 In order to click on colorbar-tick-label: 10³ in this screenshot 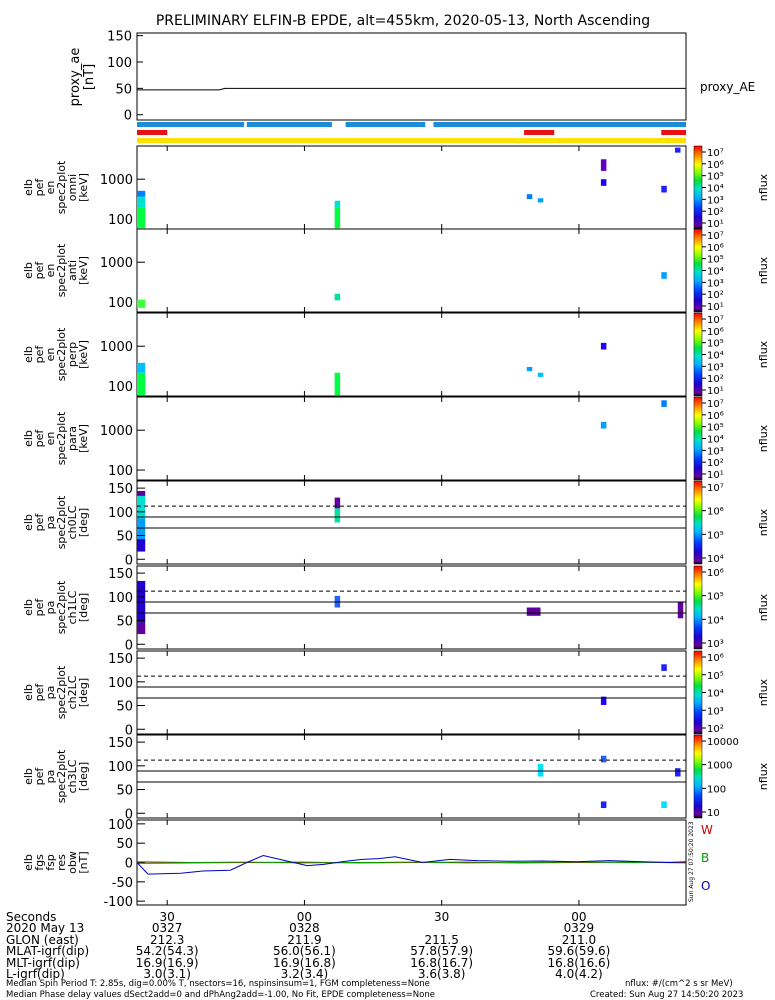, I will do `click(715, 200)`.